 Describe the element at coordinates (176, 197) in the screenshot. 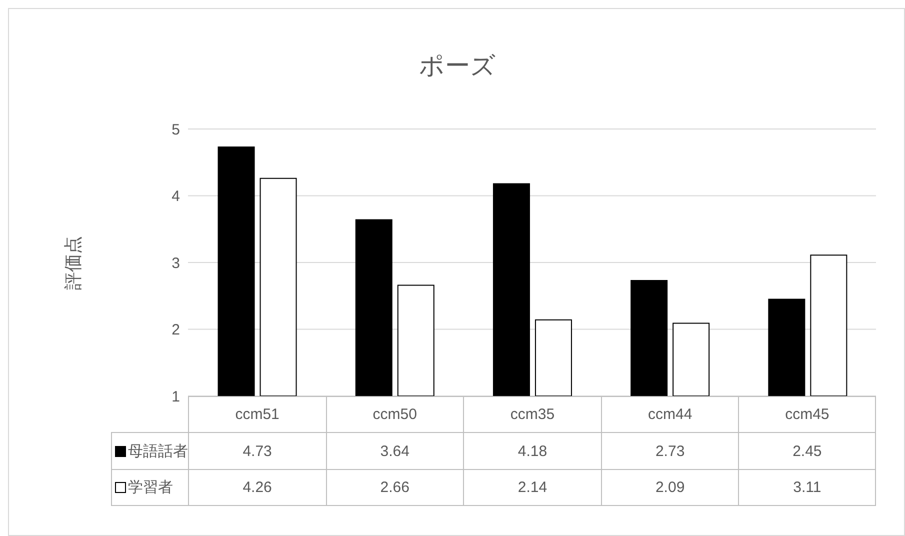

I see `y-tick-label: 4` at that location.